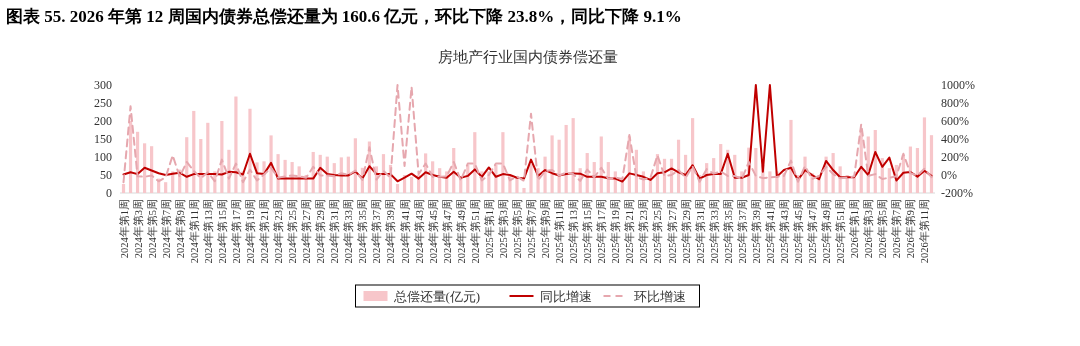 The width and height of the screenshot is (1080, 346). I want to click on x-tick-label: 2025年第51周, so click(841, 231).